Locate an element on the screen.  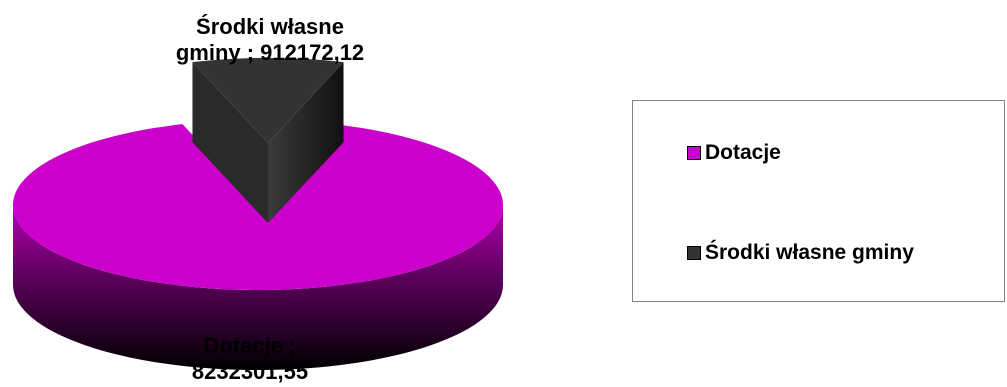
data-label-dotacje: Dotacje ; 8232301,55 is located at coordinates (250, 359).